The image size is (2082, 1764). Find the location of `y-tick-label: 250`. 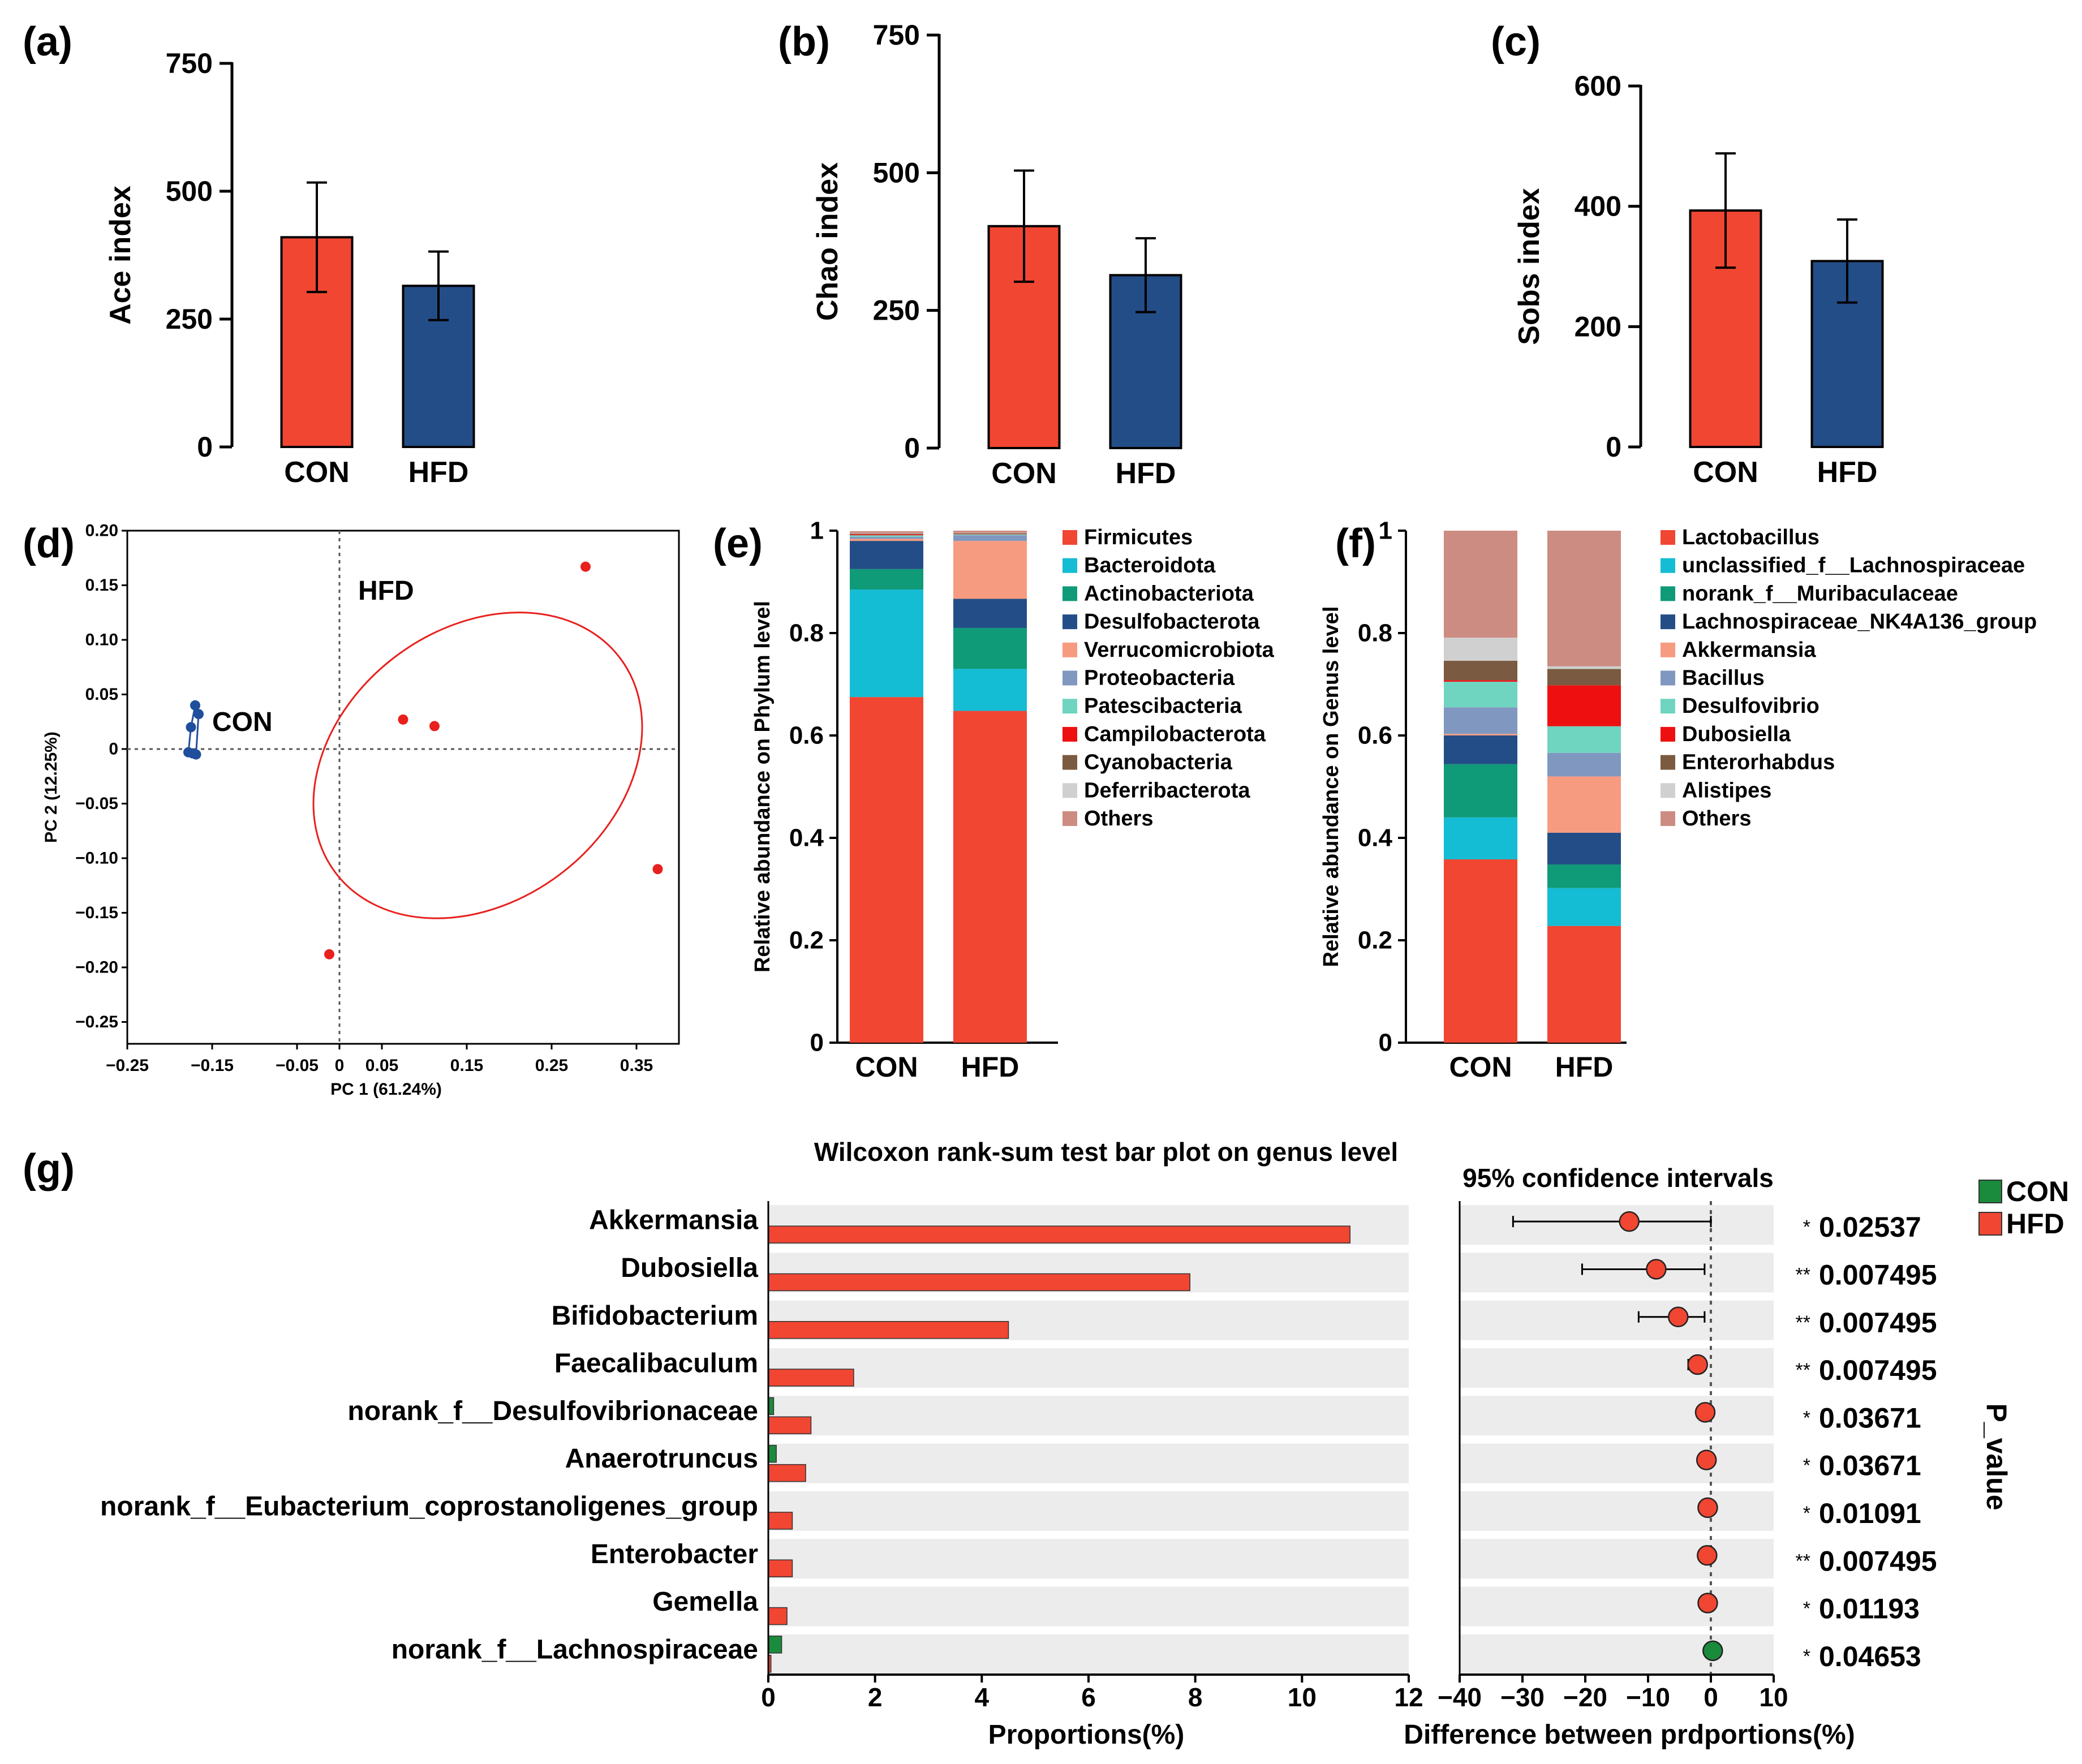

y-tick-label: 250 is located at coordinates (897, 310).